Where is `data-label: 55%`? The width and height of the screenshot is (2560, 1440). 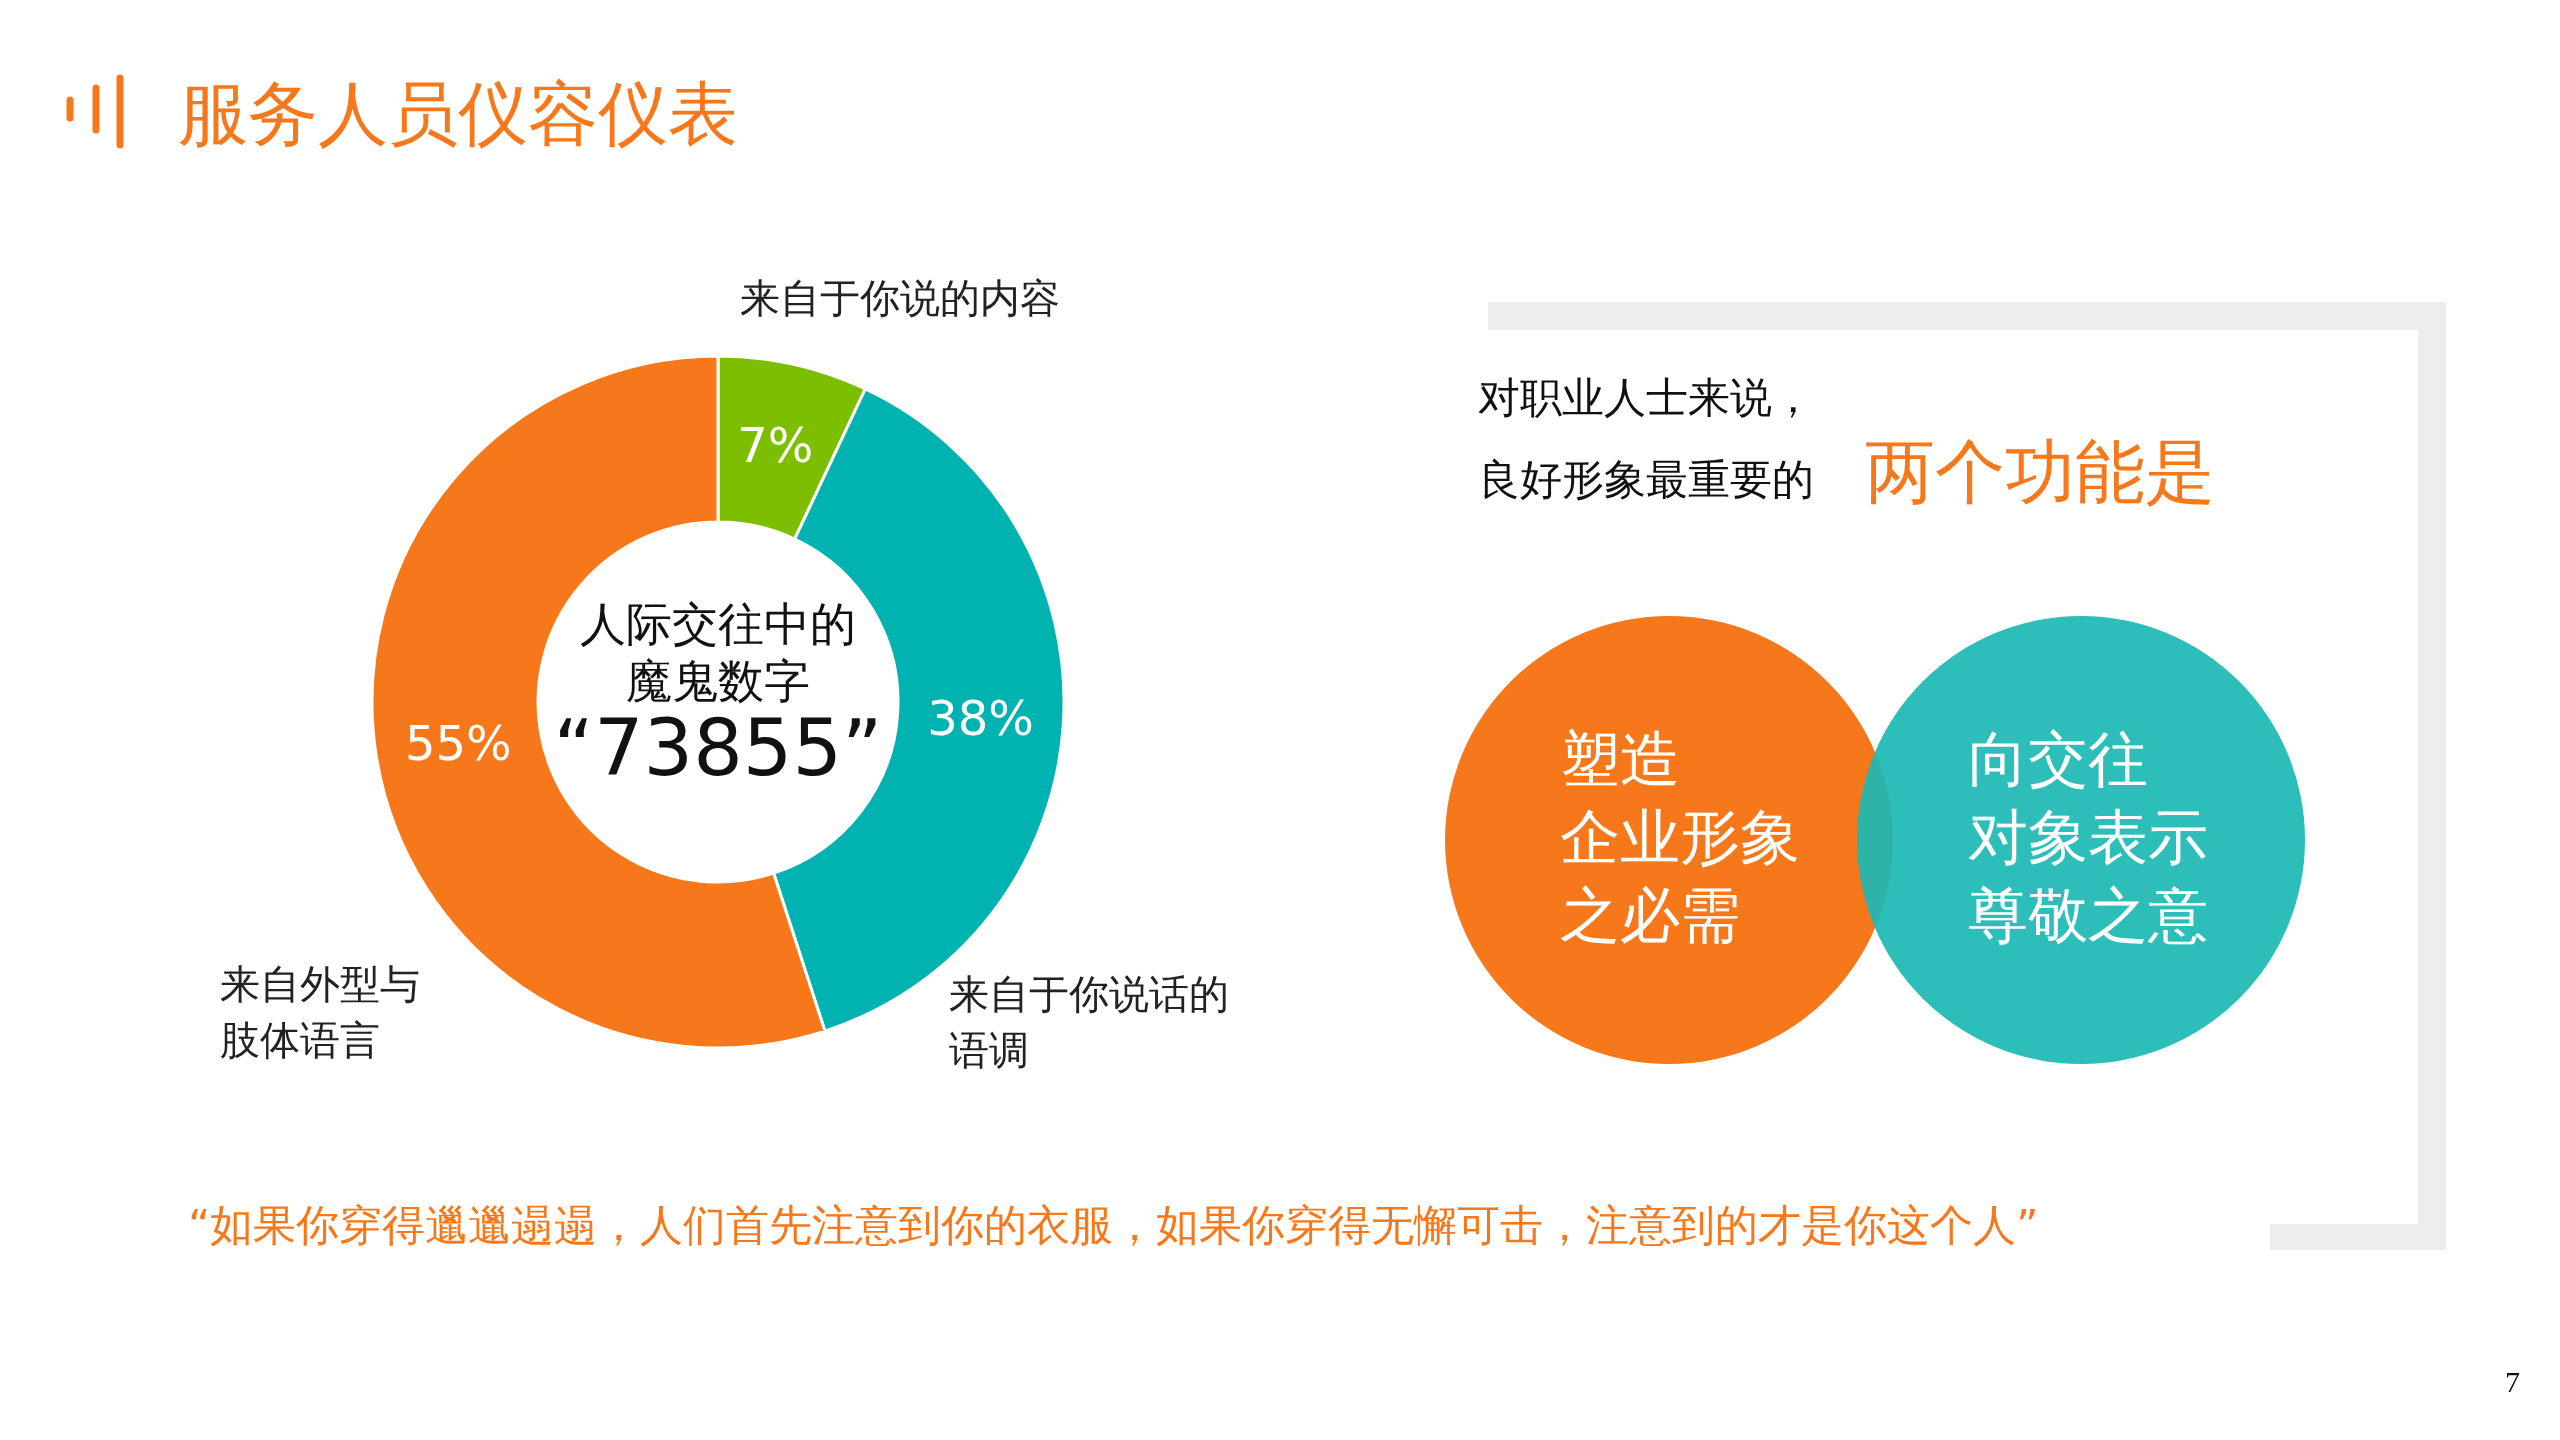
data-label: 55% is located at coordinates (458, 742).